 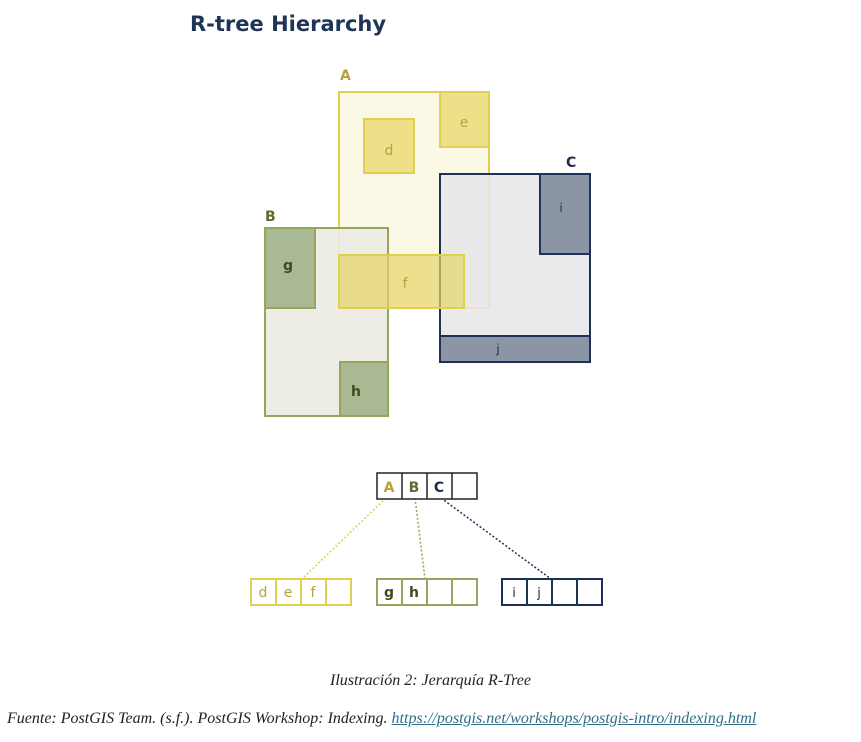 I want to click on leaf-c-entry-i: i, so click(x=514, y=593).